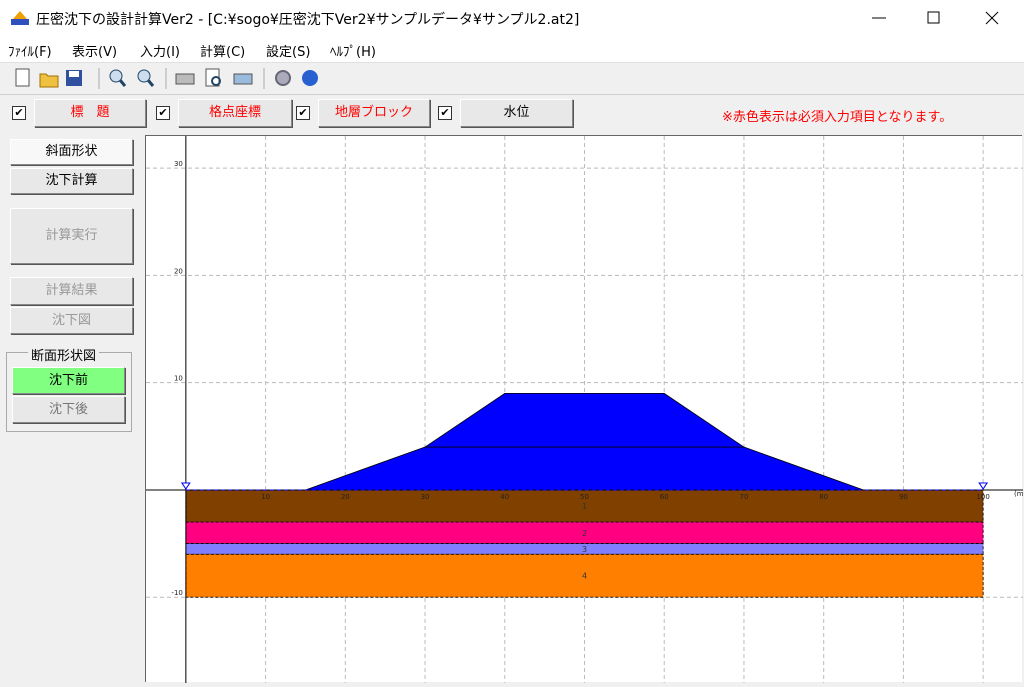 This screenshot has width=1024, height=687. What do you see at coordinates (95, 52) in the screenshot?
I see `menu-item: 表示(V)` at bounding box center [95, 52].